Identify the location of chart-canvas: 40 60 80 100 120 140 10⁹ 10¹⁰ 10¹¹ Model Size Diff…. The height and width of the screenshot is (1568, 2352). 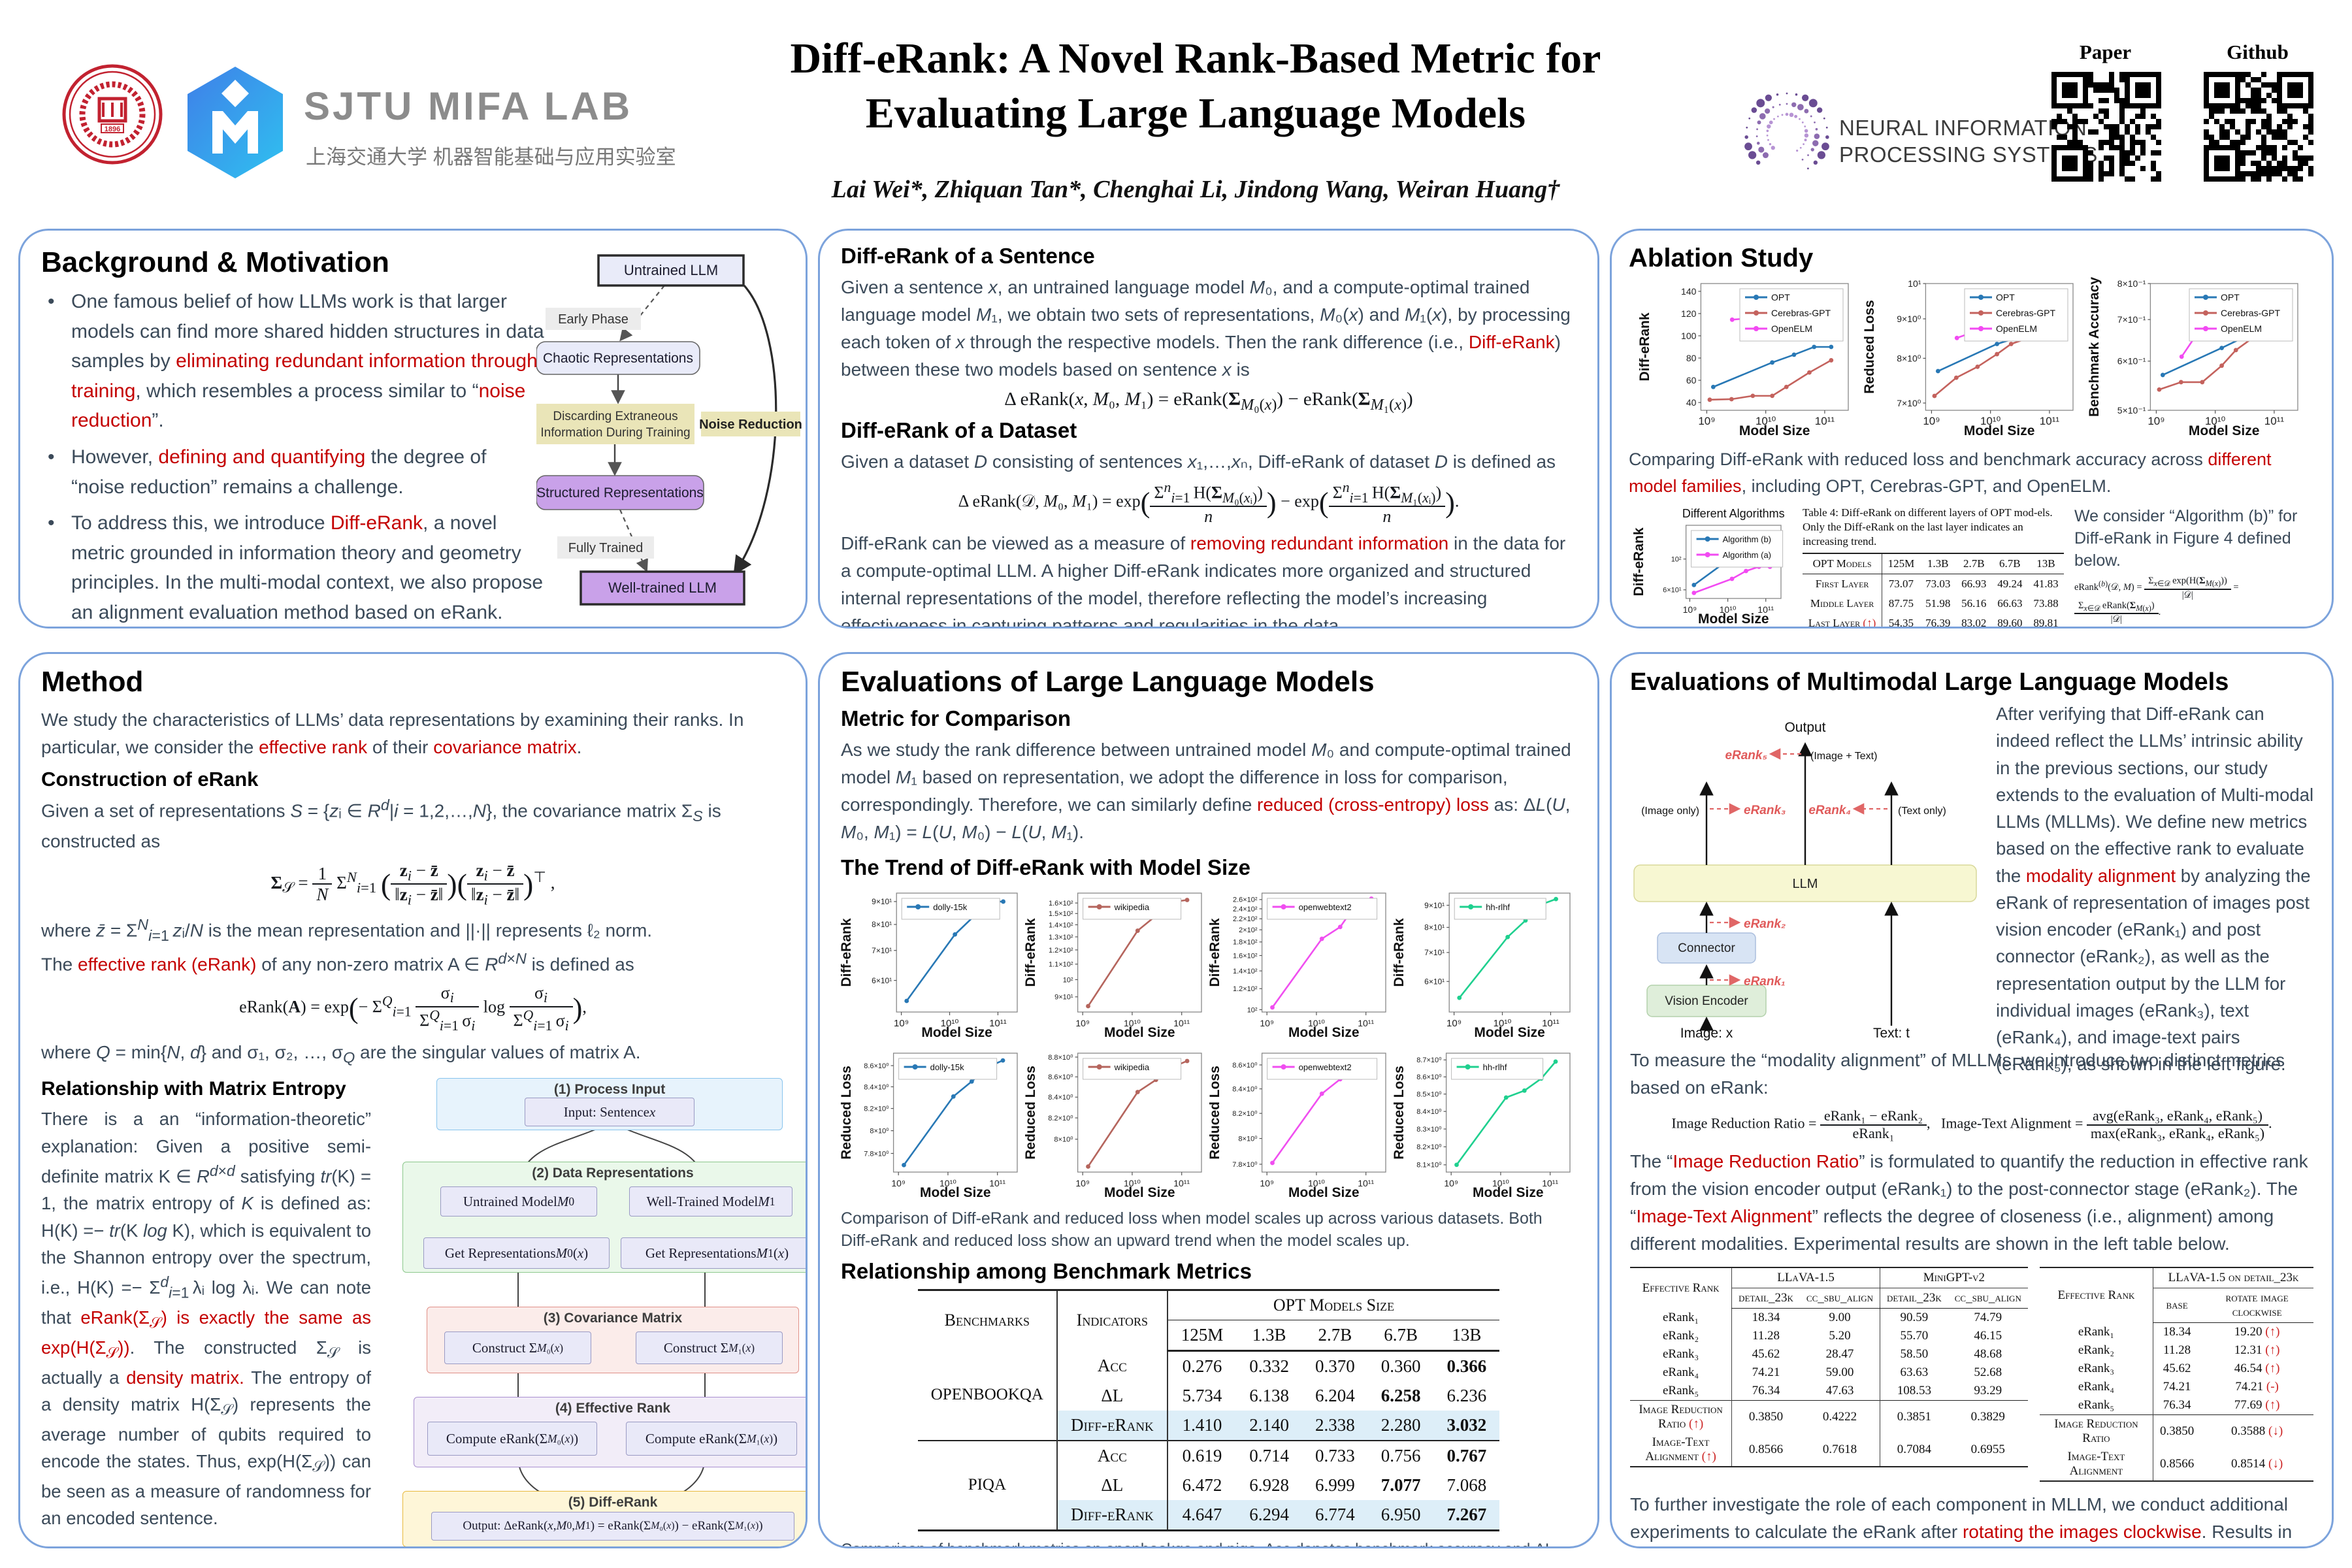
(1743, 360).